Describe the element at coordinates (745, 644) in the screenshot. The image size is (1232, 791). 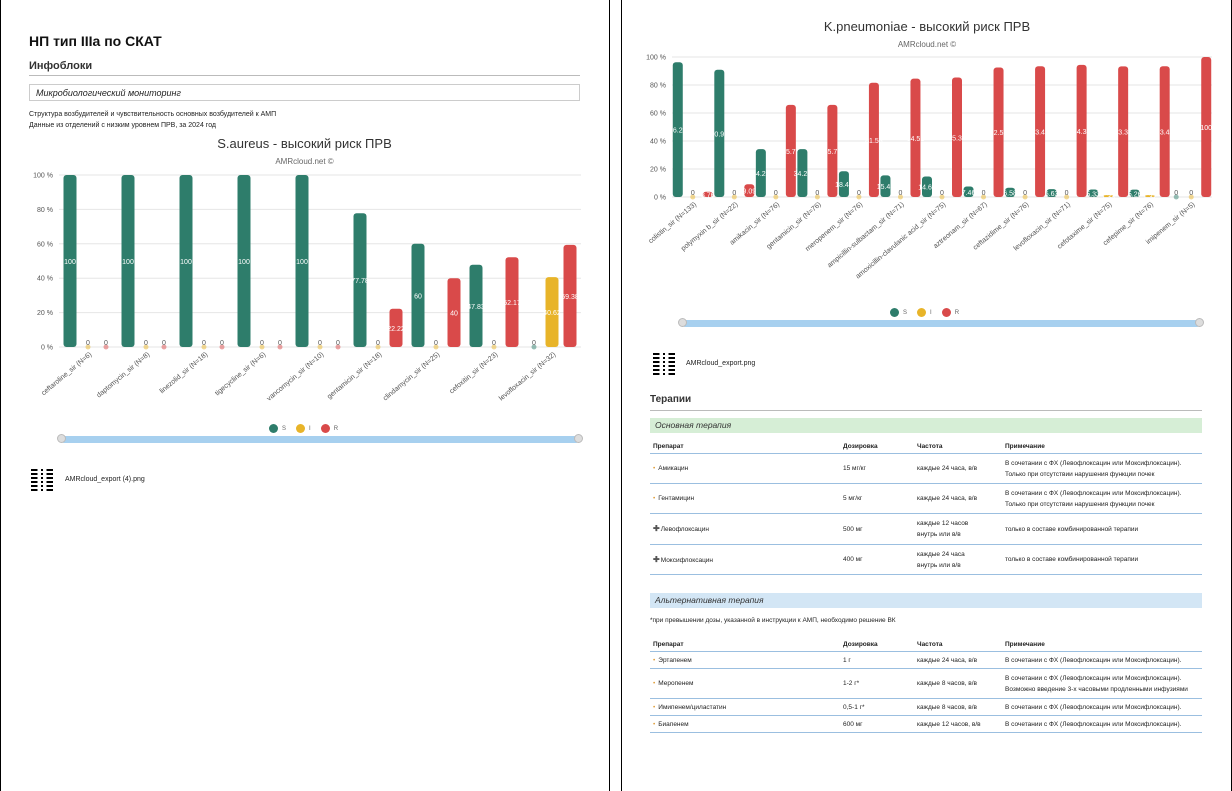
I see `col-drug: Препарат` at that location.